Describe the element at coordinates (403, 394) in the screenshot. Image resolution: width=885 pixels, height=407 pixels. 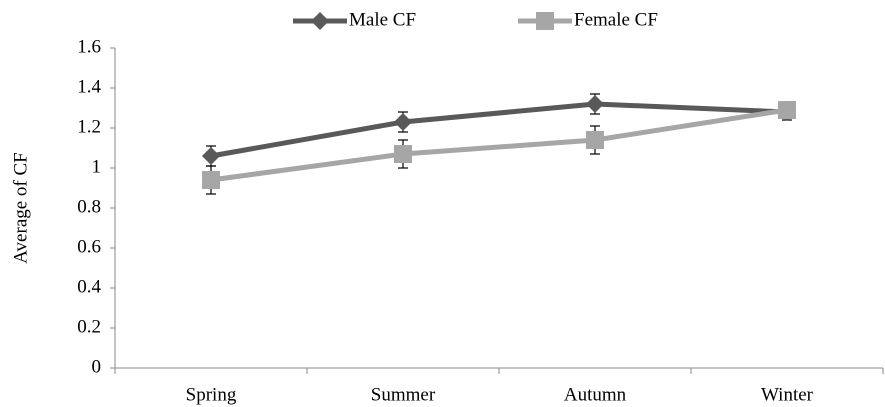
I see `x-tick-label: Summer` at that location.